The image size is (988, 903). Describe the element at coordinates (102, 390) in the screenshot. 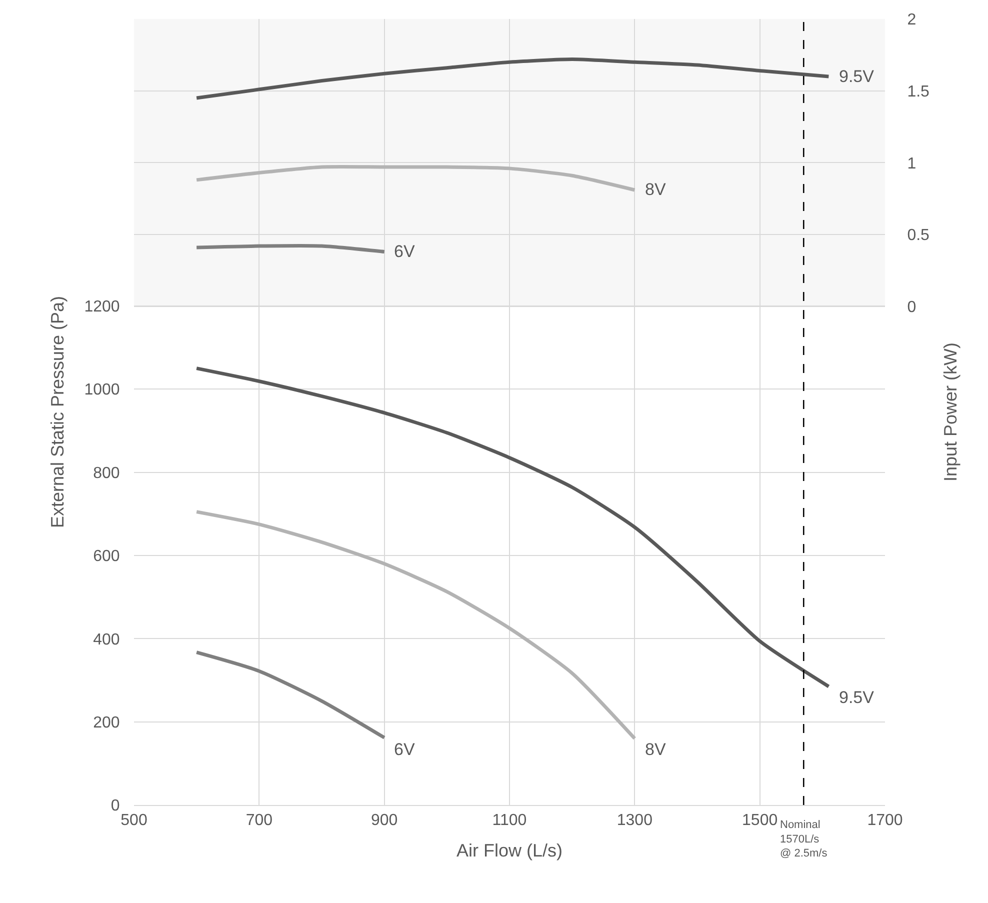

I see `y-tick-label: 1000` at that location.